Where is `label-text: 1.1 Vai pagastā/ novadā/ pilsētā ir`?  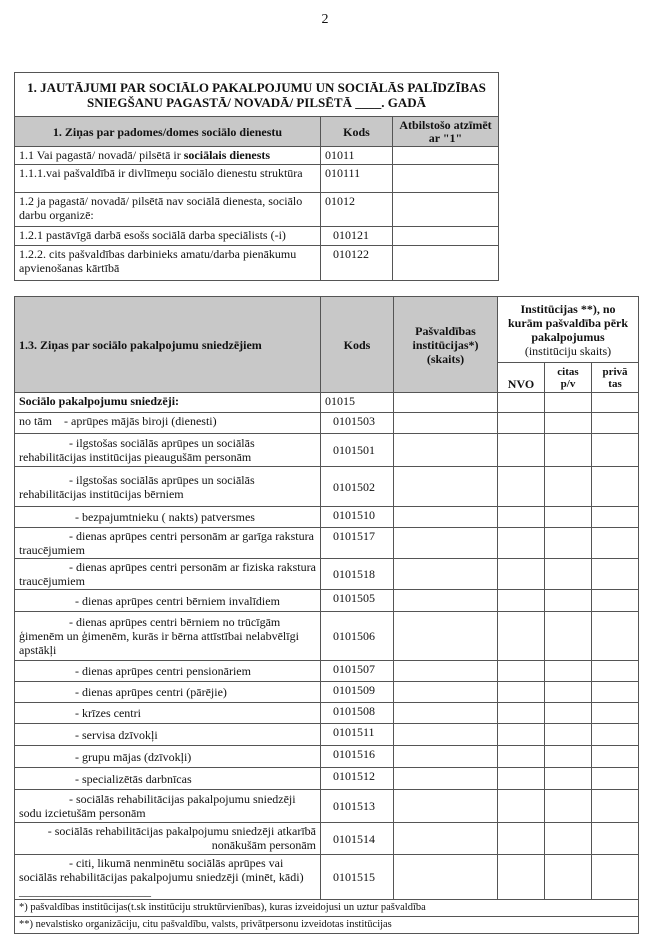 label-text: 1.1 Vai pagastā/ novadā/ pilsētā ir is located at coordinates (101, 155).